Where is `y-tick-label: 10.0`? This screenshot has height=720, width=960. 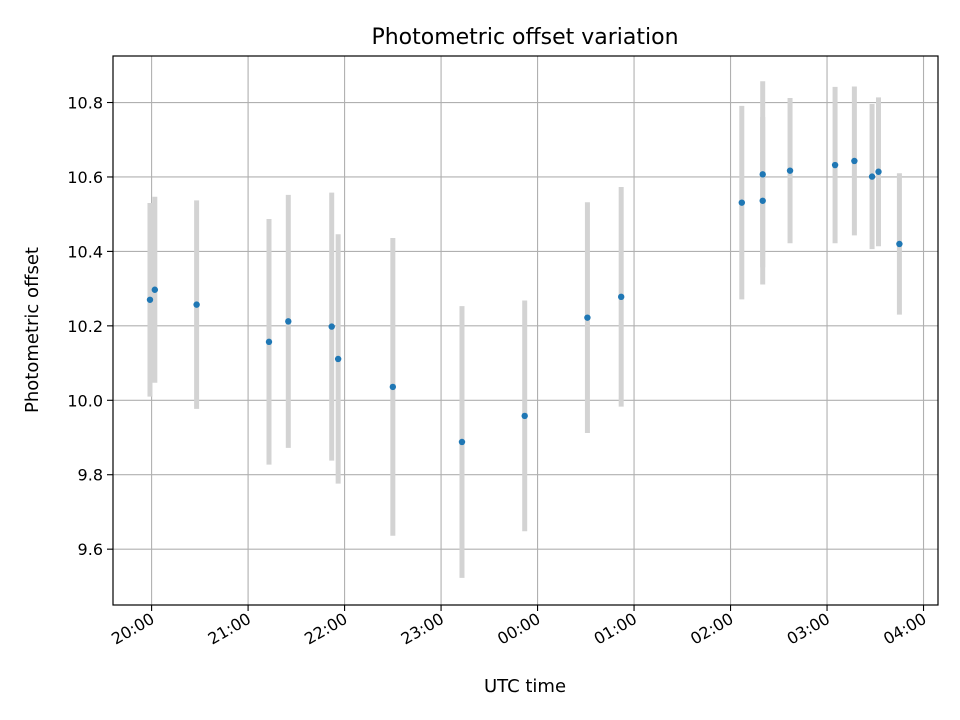
y-tick-label: 10.0 is located at coordinates (85, 400).